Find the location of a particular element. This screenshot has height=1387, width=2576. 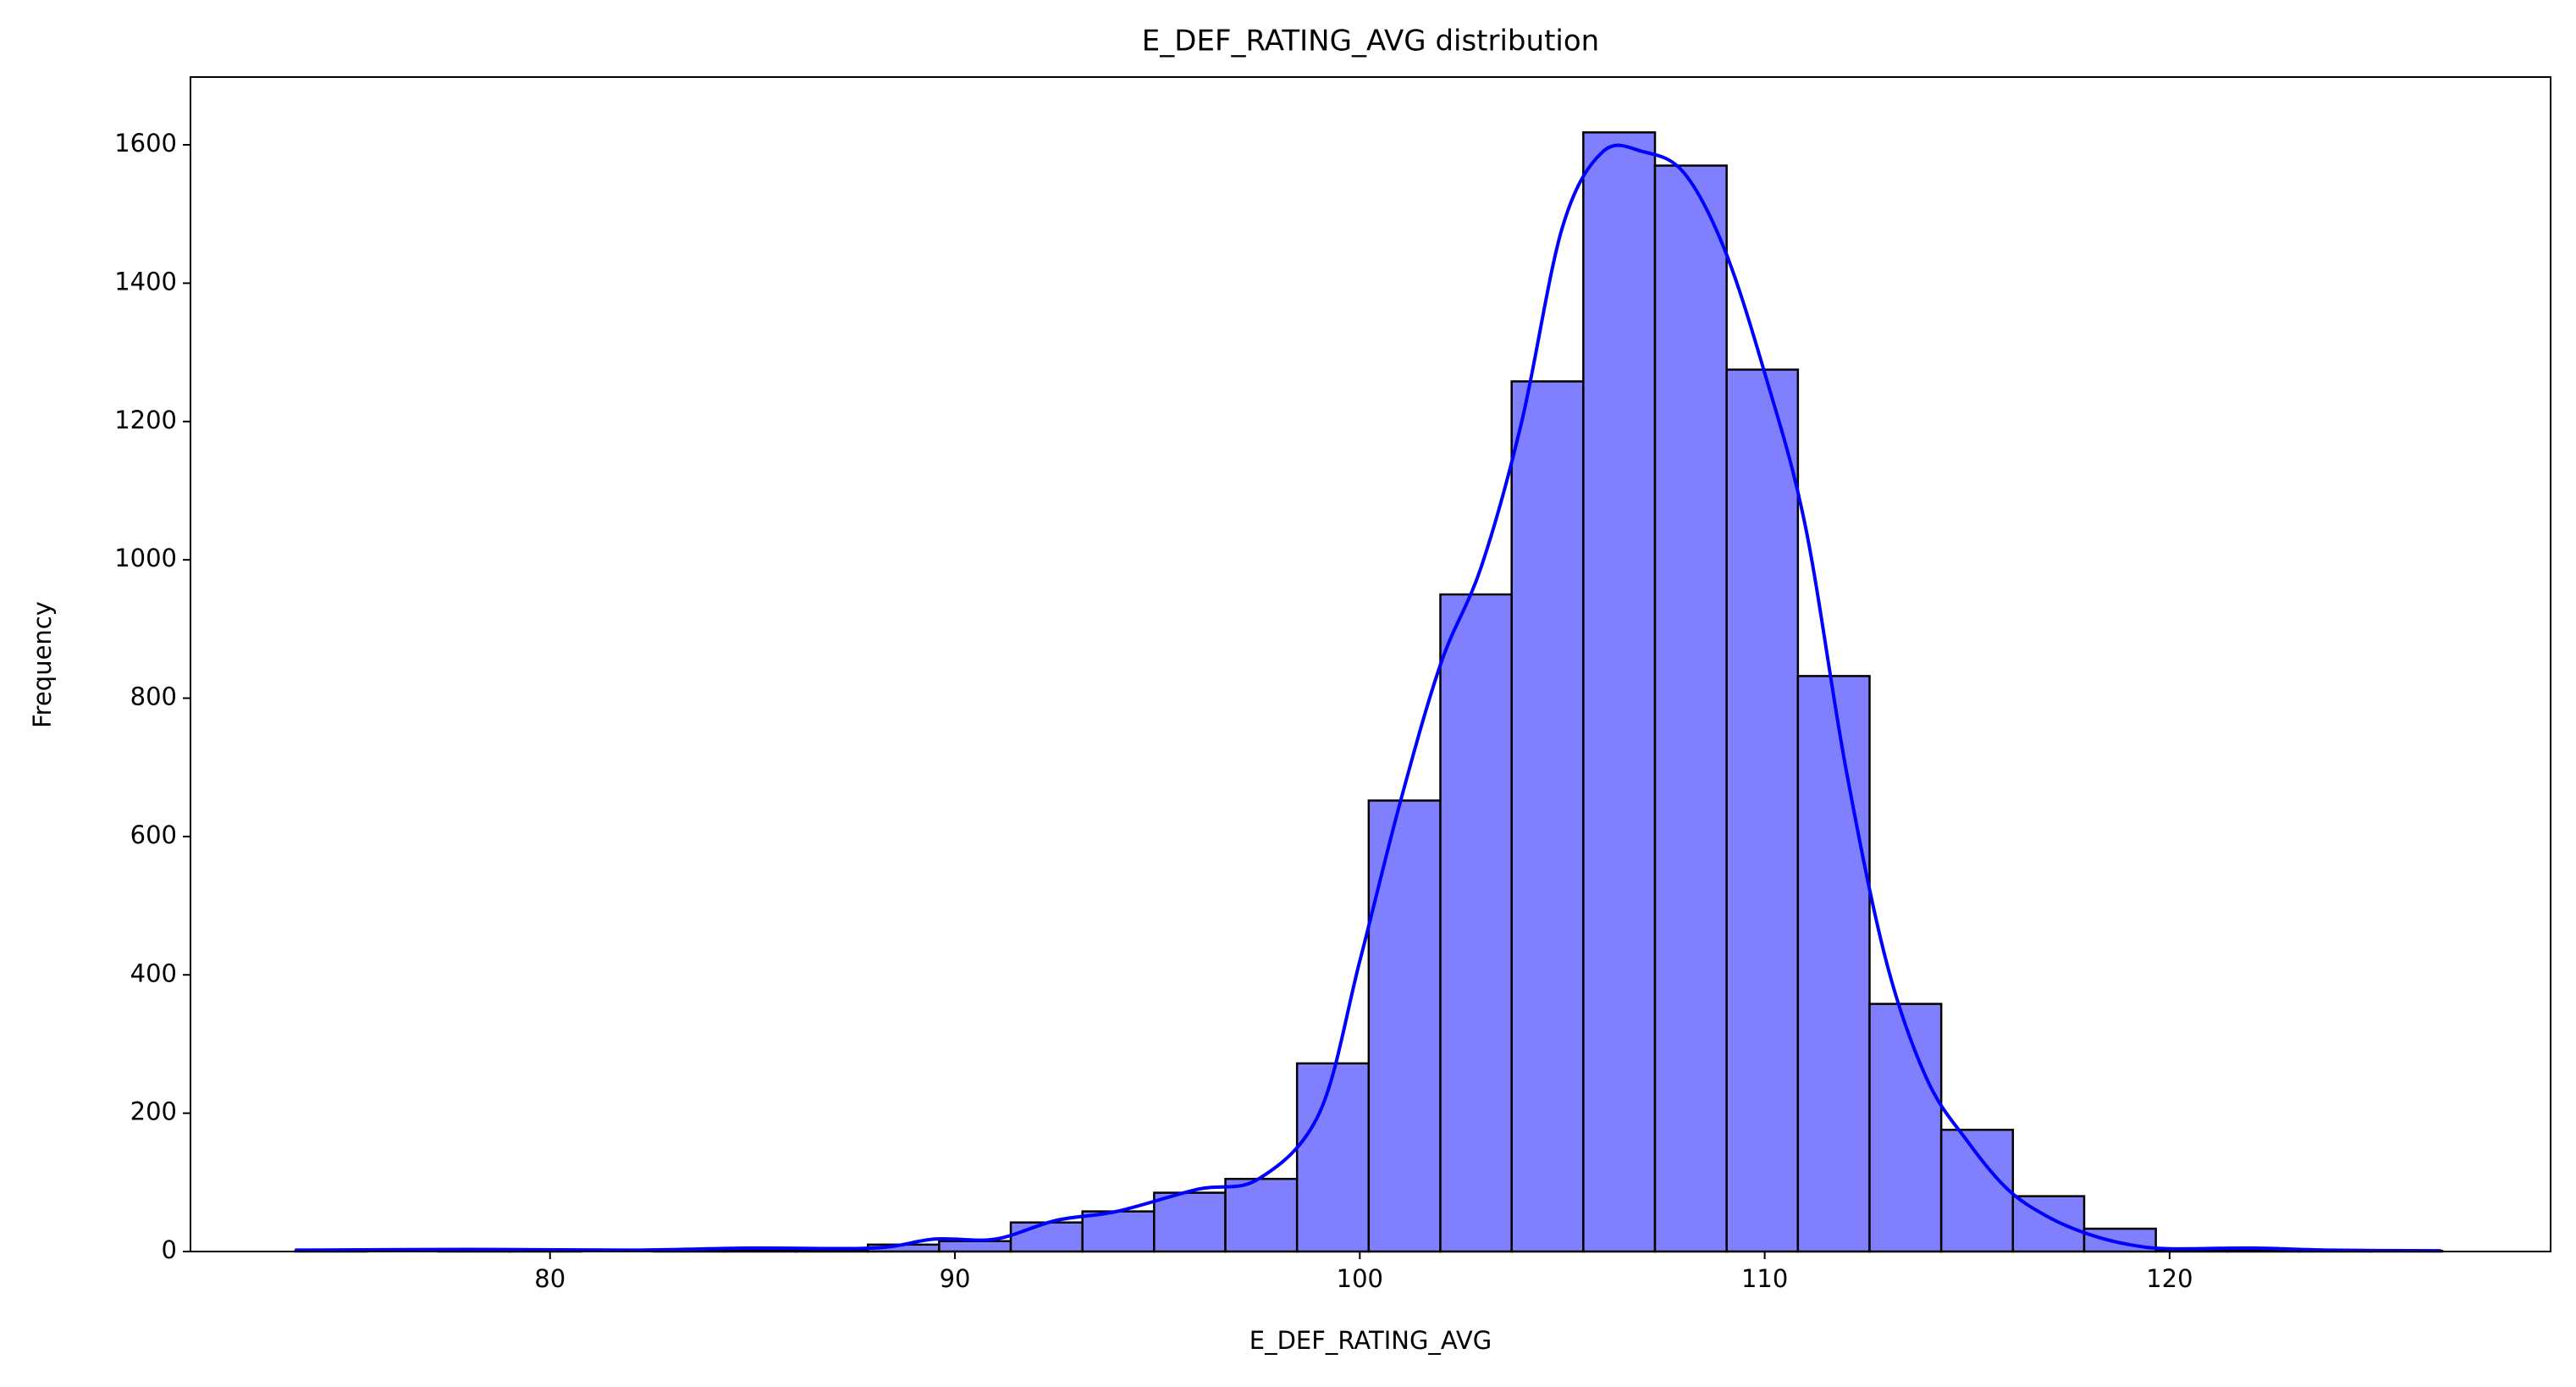

x-axis-label: E_DEF_RATING_AVG is located at coordinates (1370, 1340).